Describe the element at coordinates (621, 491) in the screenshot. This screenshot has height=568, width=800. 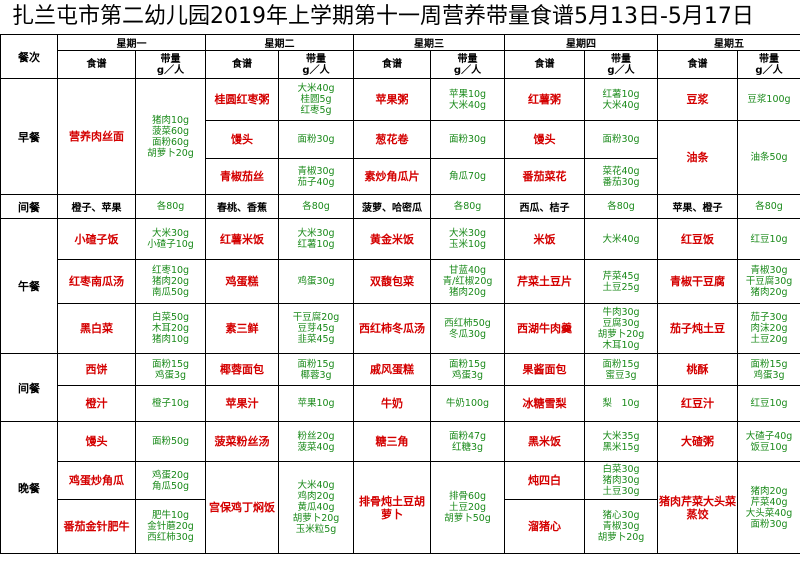
I see `qty-line: 土豆30g` at that location.